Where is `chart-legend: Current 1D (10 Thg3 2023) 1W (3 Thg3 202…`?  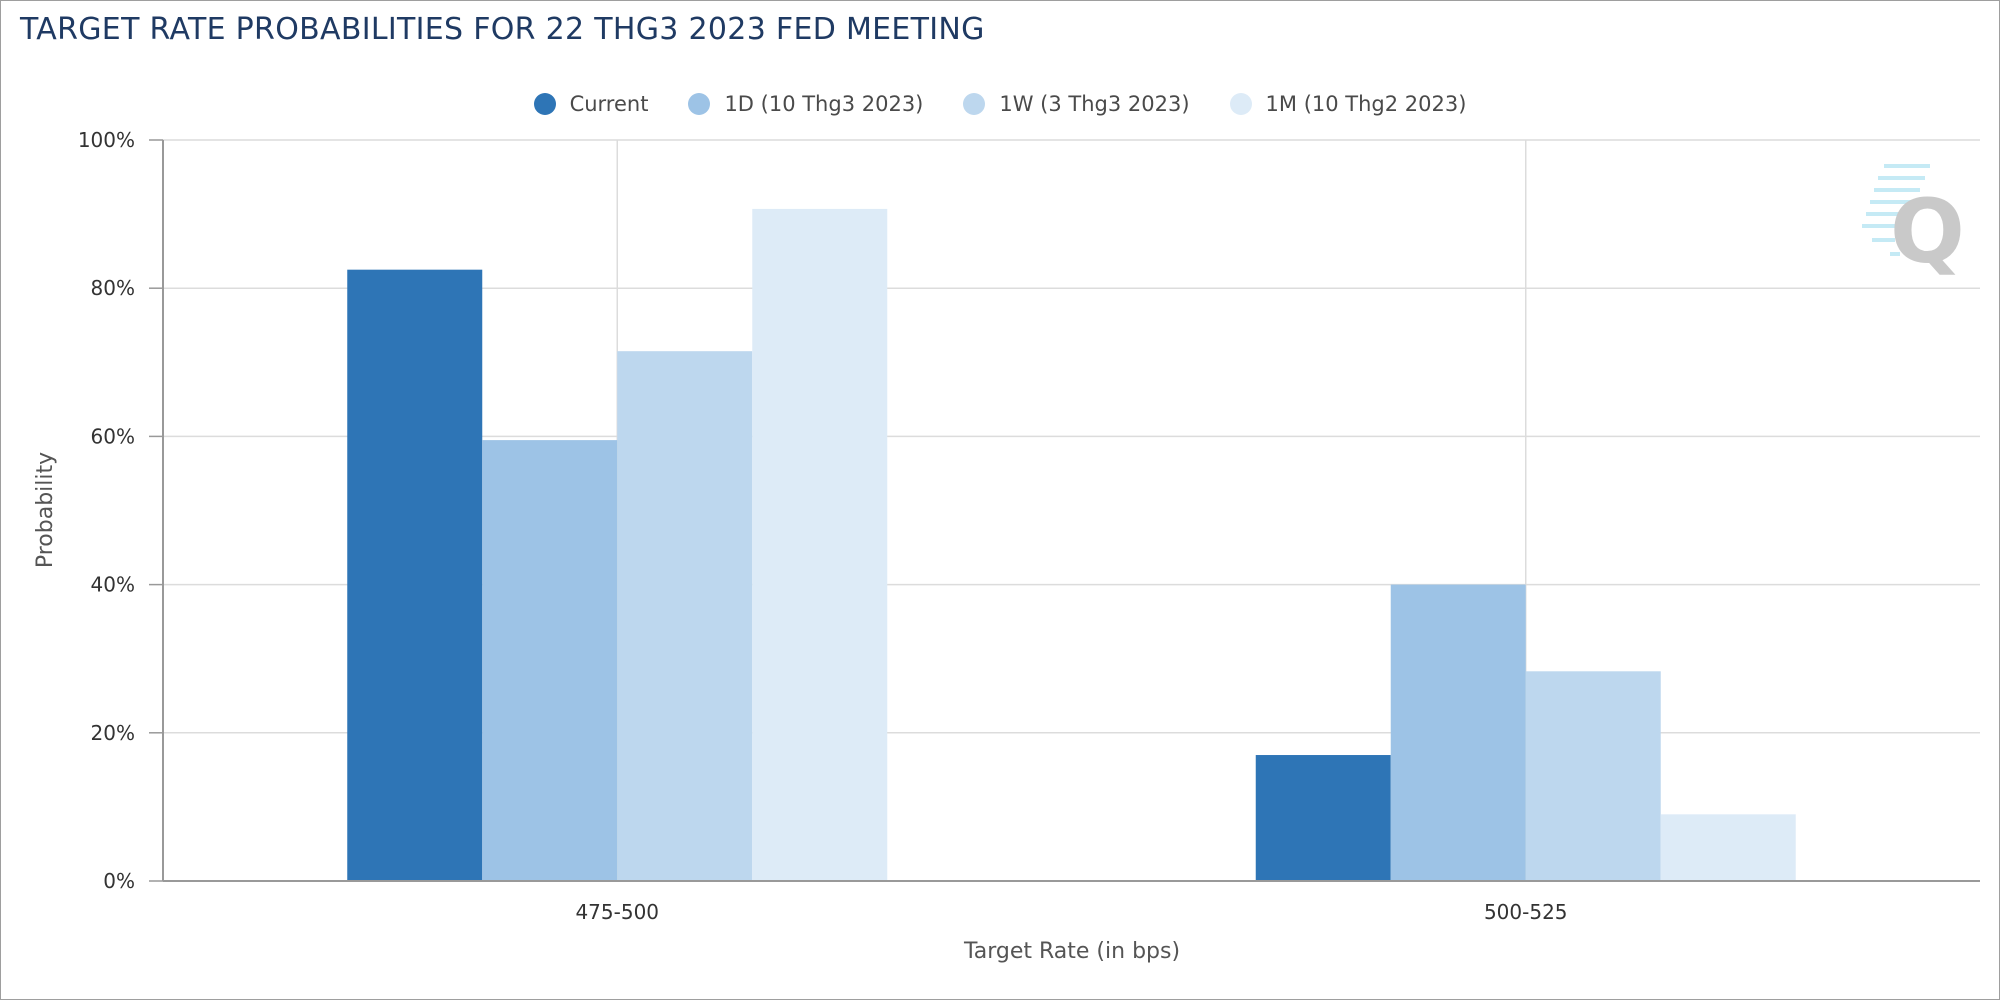
chart-legend: Current 1D (10 Thg3 2023) 1W (3 Thg3 202… is located at coordinates (1000, 104).